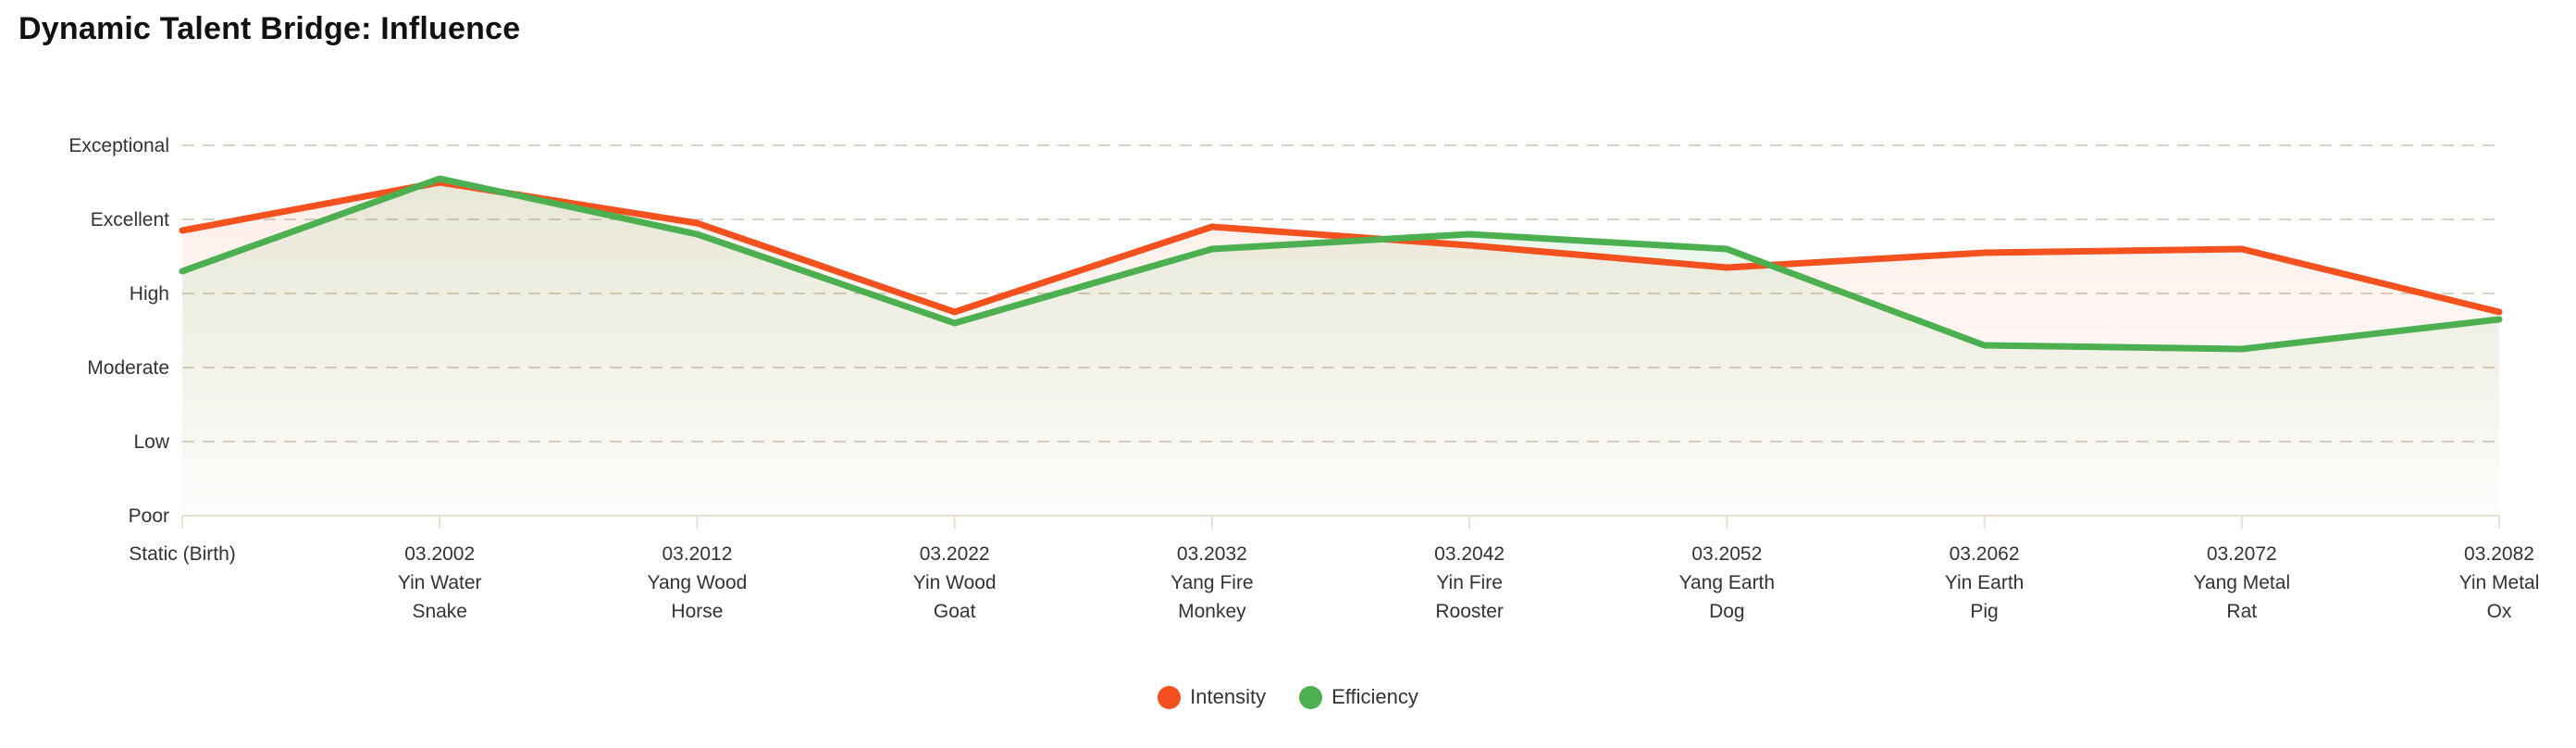 The height and width of the screenshot is (748, 2576). Describe the element at coordinates (149, 516) in the screenshot. I see `y-axis-label-poor: Poor` at that location.